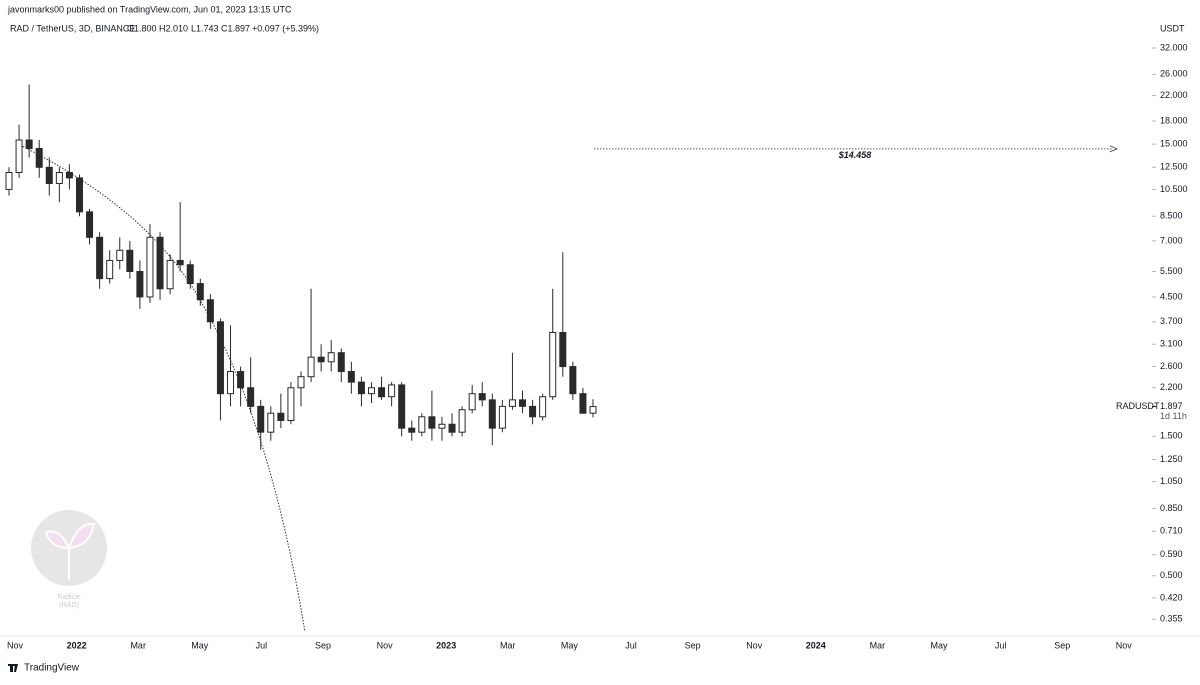  Describe the element at coordinates (235, 28) in the screenshot. I see `ohlc-close: C1.897` at that location.